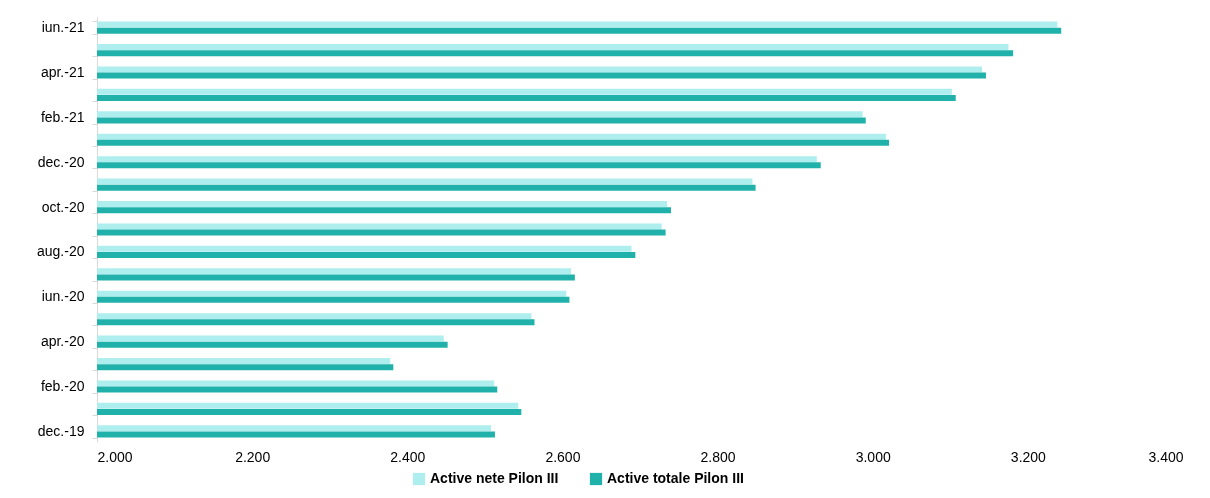  I want to click on y-tick-label: aug.-20, so click(61, 251).